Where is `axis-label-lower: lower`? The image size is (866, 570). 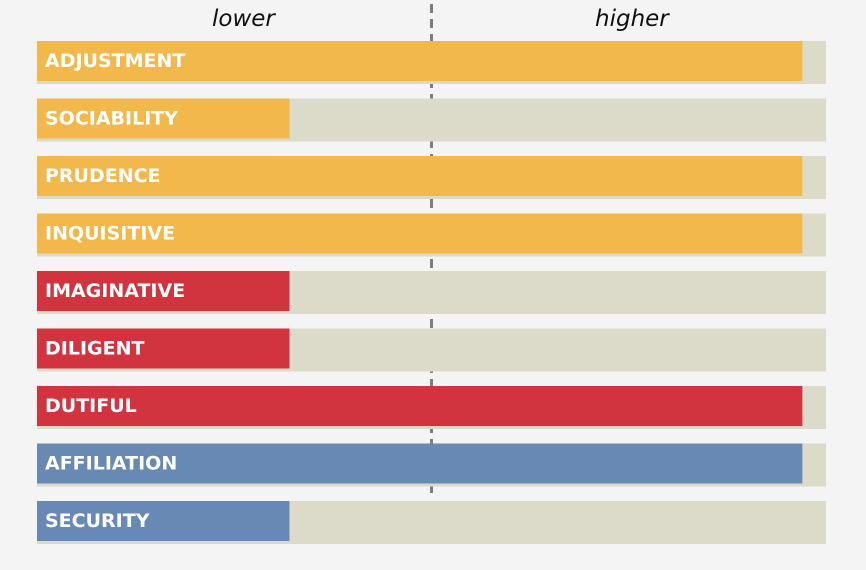 axis-label-lower: lower is located at coordinates (243, 19).